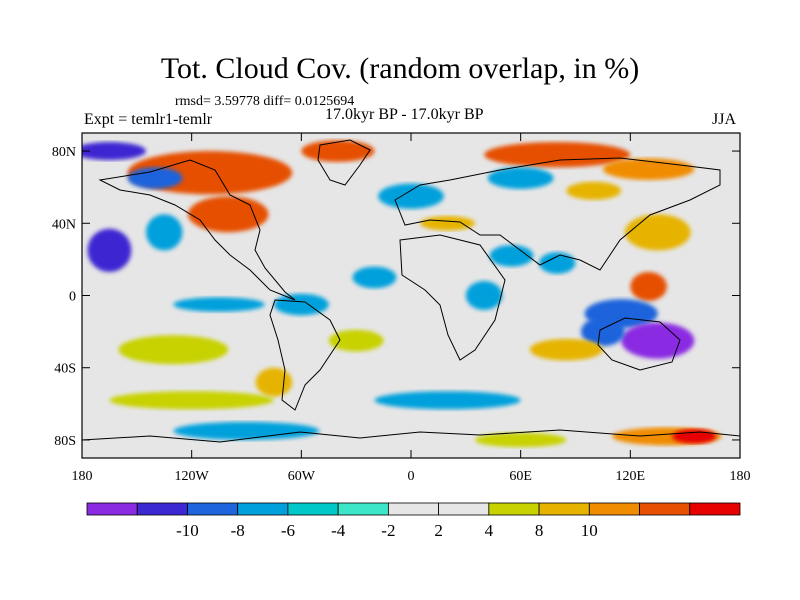  What do you see at coordinates (338, 530) in the screenshot?
I see `colorbar-label: -4` at bounding box center [338, 530].